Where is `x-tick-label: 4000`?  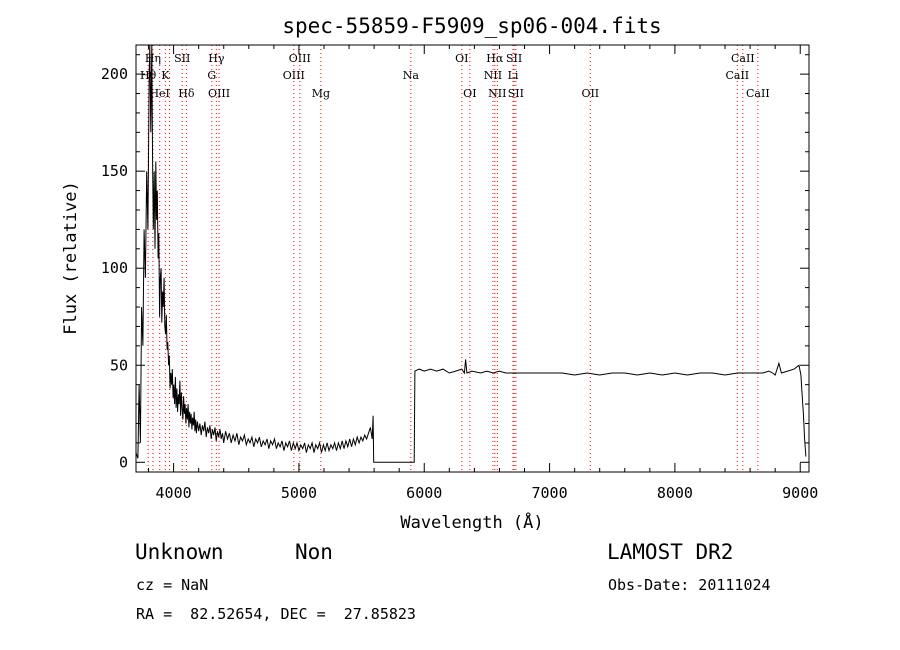
x-tick-label: 4000 is located at coordinates (174, 493).